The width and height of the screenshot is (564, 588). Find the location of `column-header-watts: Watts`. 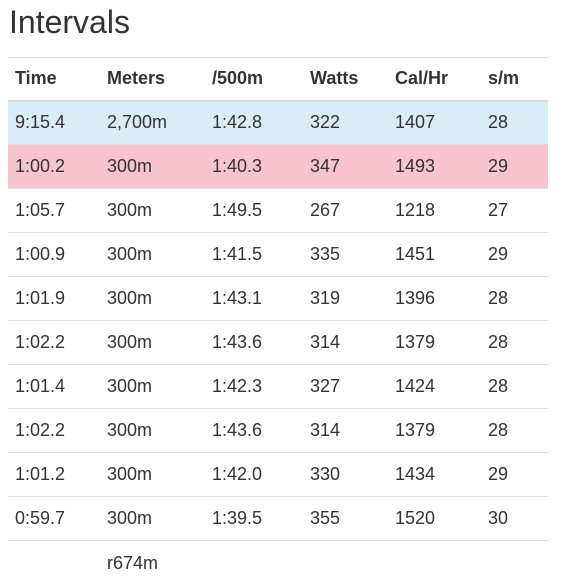

column-header-watts: Watts is located at coordinates (345, 79).